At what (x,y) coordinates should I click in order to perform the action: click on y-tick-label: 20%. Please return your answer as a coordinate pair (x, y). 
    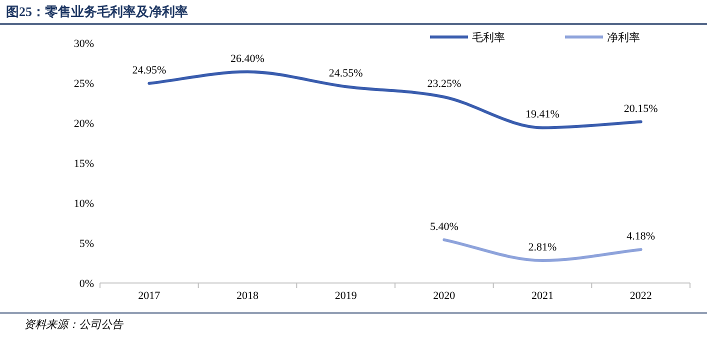
    Looking at the image, I should click on (84, 124).